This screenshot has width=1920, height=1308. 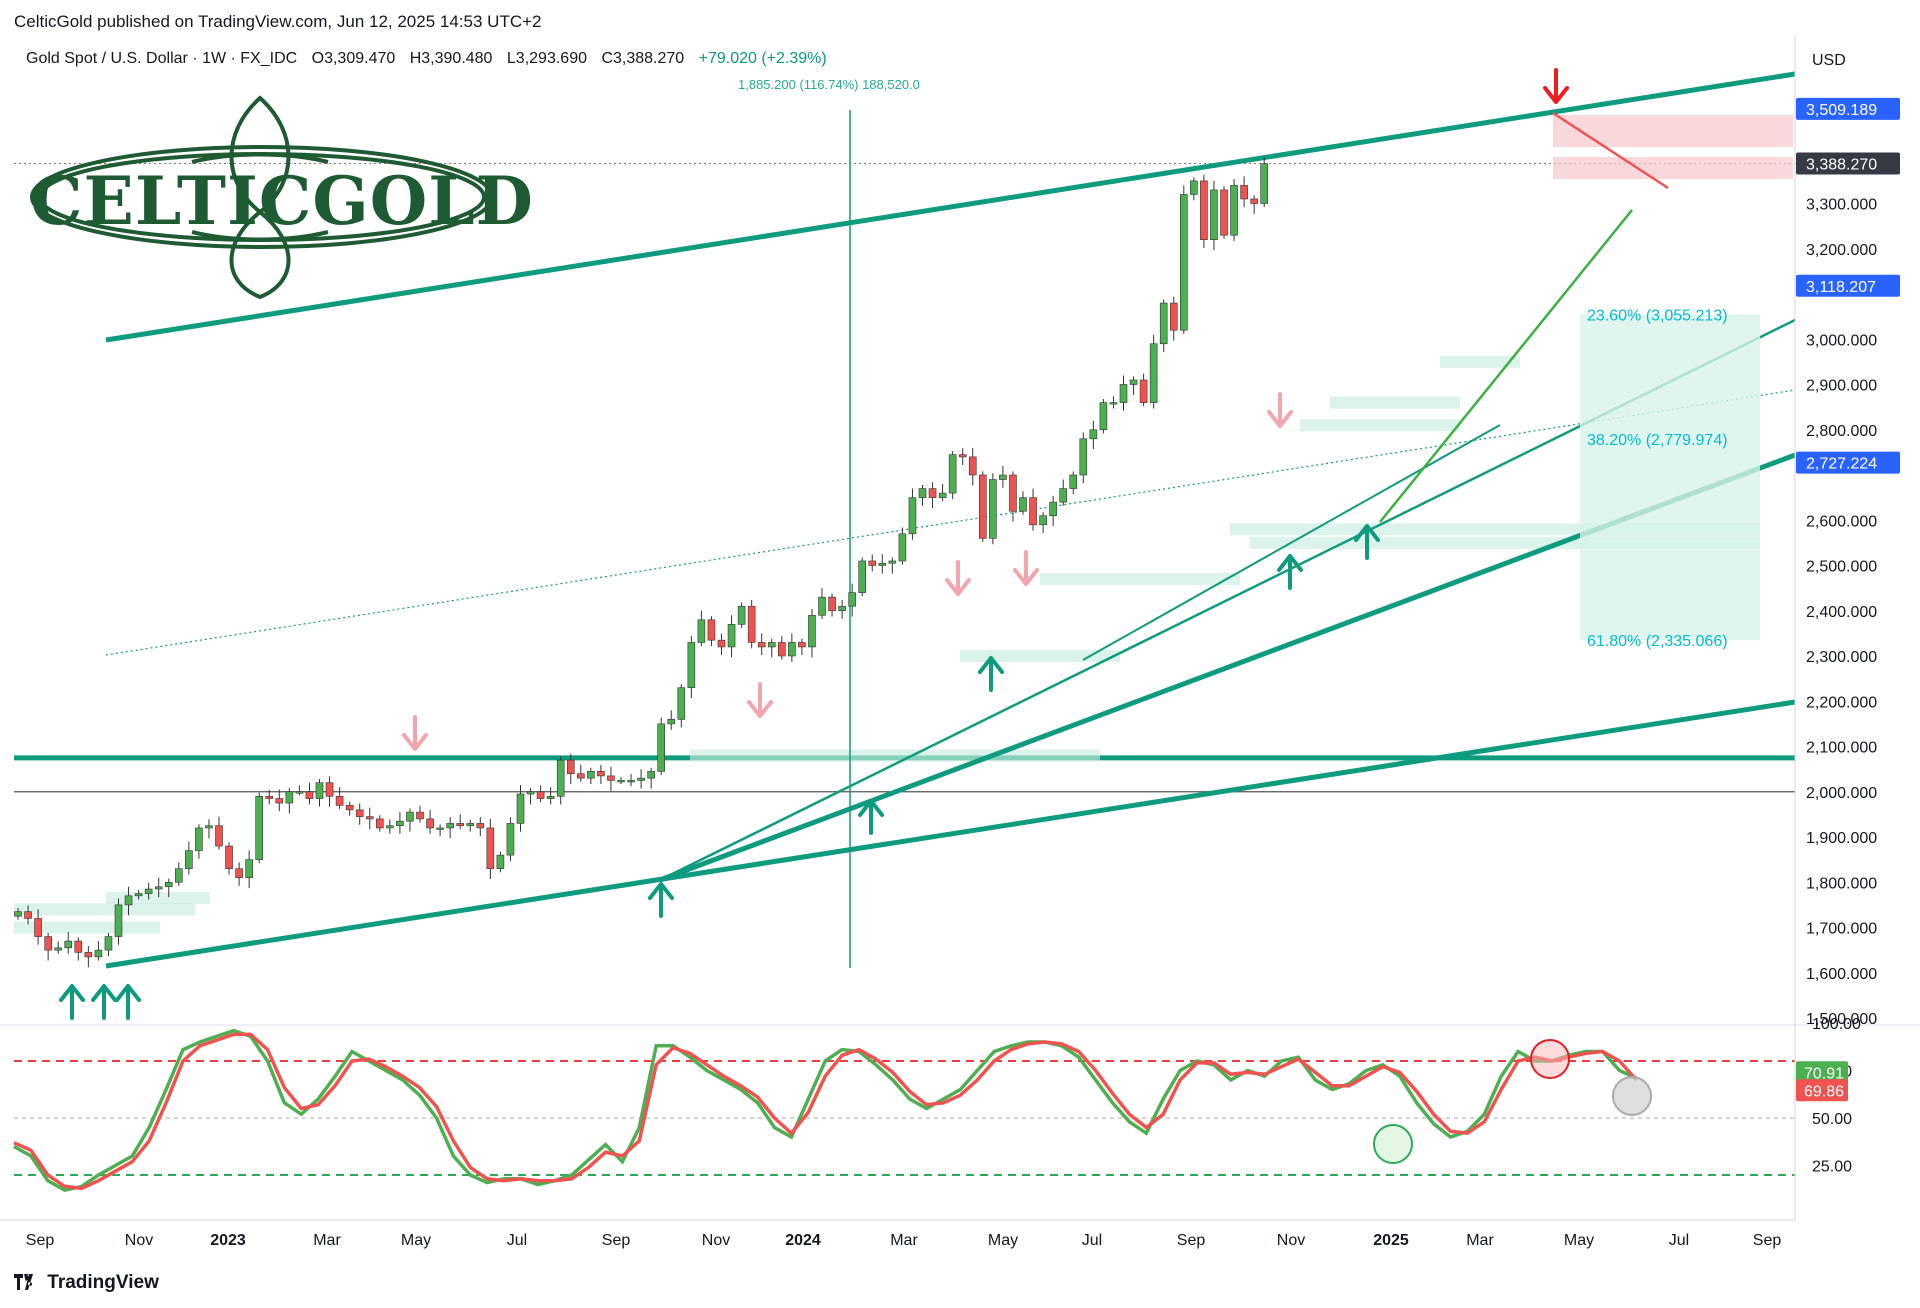 What do you see at coordinates (1841, 657) in the screenshot?
I see `price-tick-label: 2,300.000` at bounding box center [1841, 657].